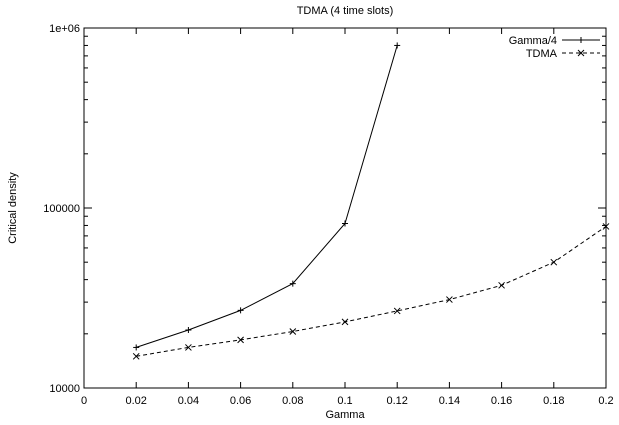 This screenshot has height=425, width=619. Describe the element at coordinates (240, 401) in the screenshot. I see `x-tick-label: 0.06` at that location.